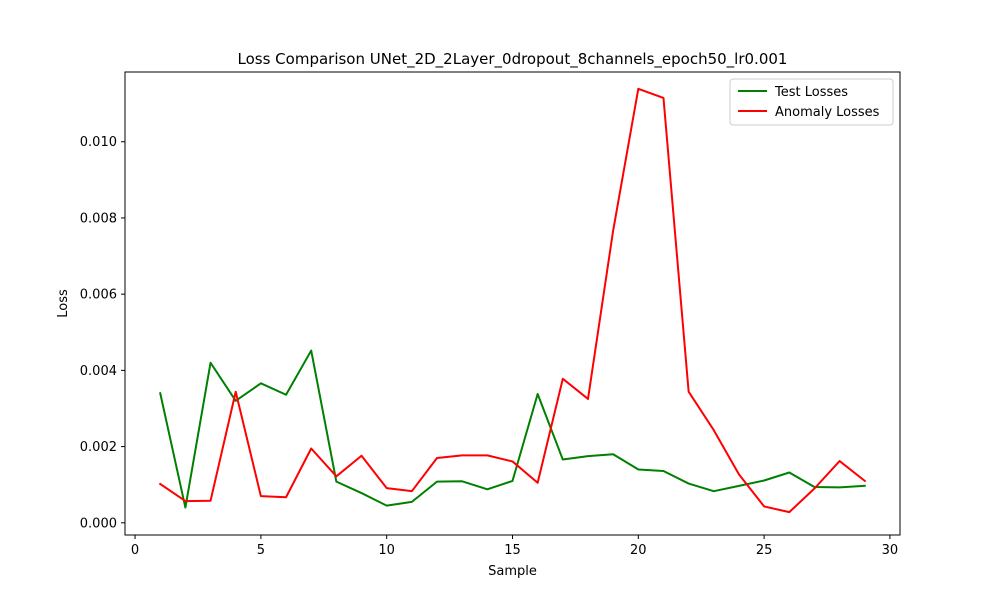 The width and height of the screenshot is (1000, 600). I want to click on x-tick-label: 15, so click(512, 550).